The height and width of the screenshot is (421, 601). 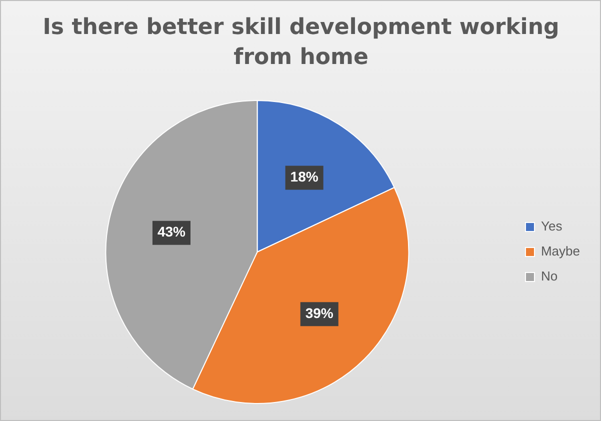 What do you see at coordinates (304, 176) in the screenshot?
I see `data-label: 18%` at bounding box center [304, 176].